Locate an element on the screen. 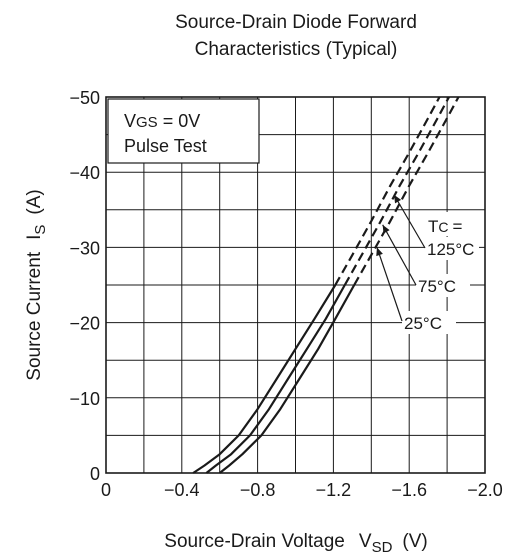  y-tick-labels: 0 −10 −20 −30 −40 −50 is located at coordinates (84, 286).